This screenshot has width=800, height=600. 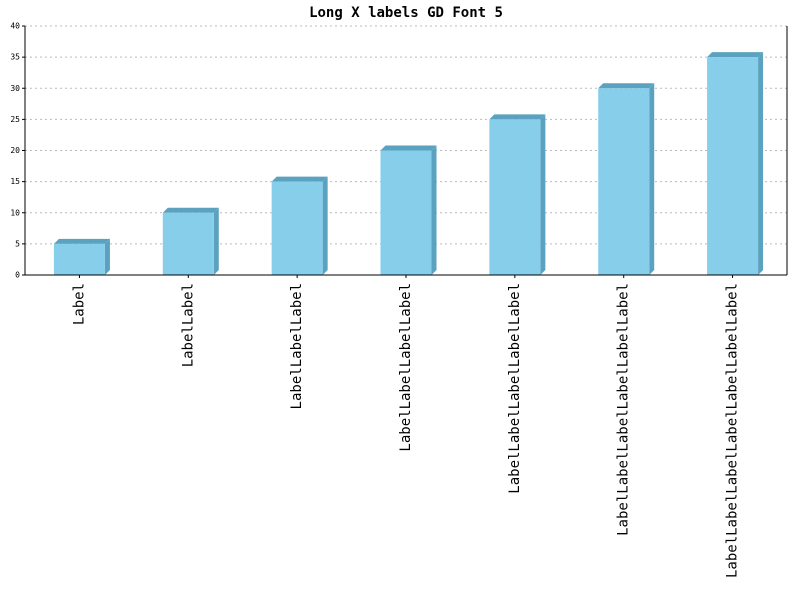 What do you see at coordinates (15, 181) in the screenshot?
I see `y-tick-label: 15` at bounding box center [15, 181].